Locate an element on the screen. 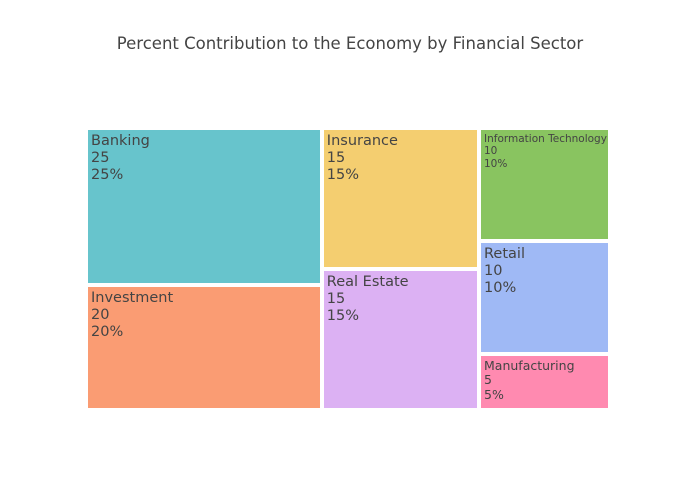  tile-percent: 20% is located at coordinates (107, 331).